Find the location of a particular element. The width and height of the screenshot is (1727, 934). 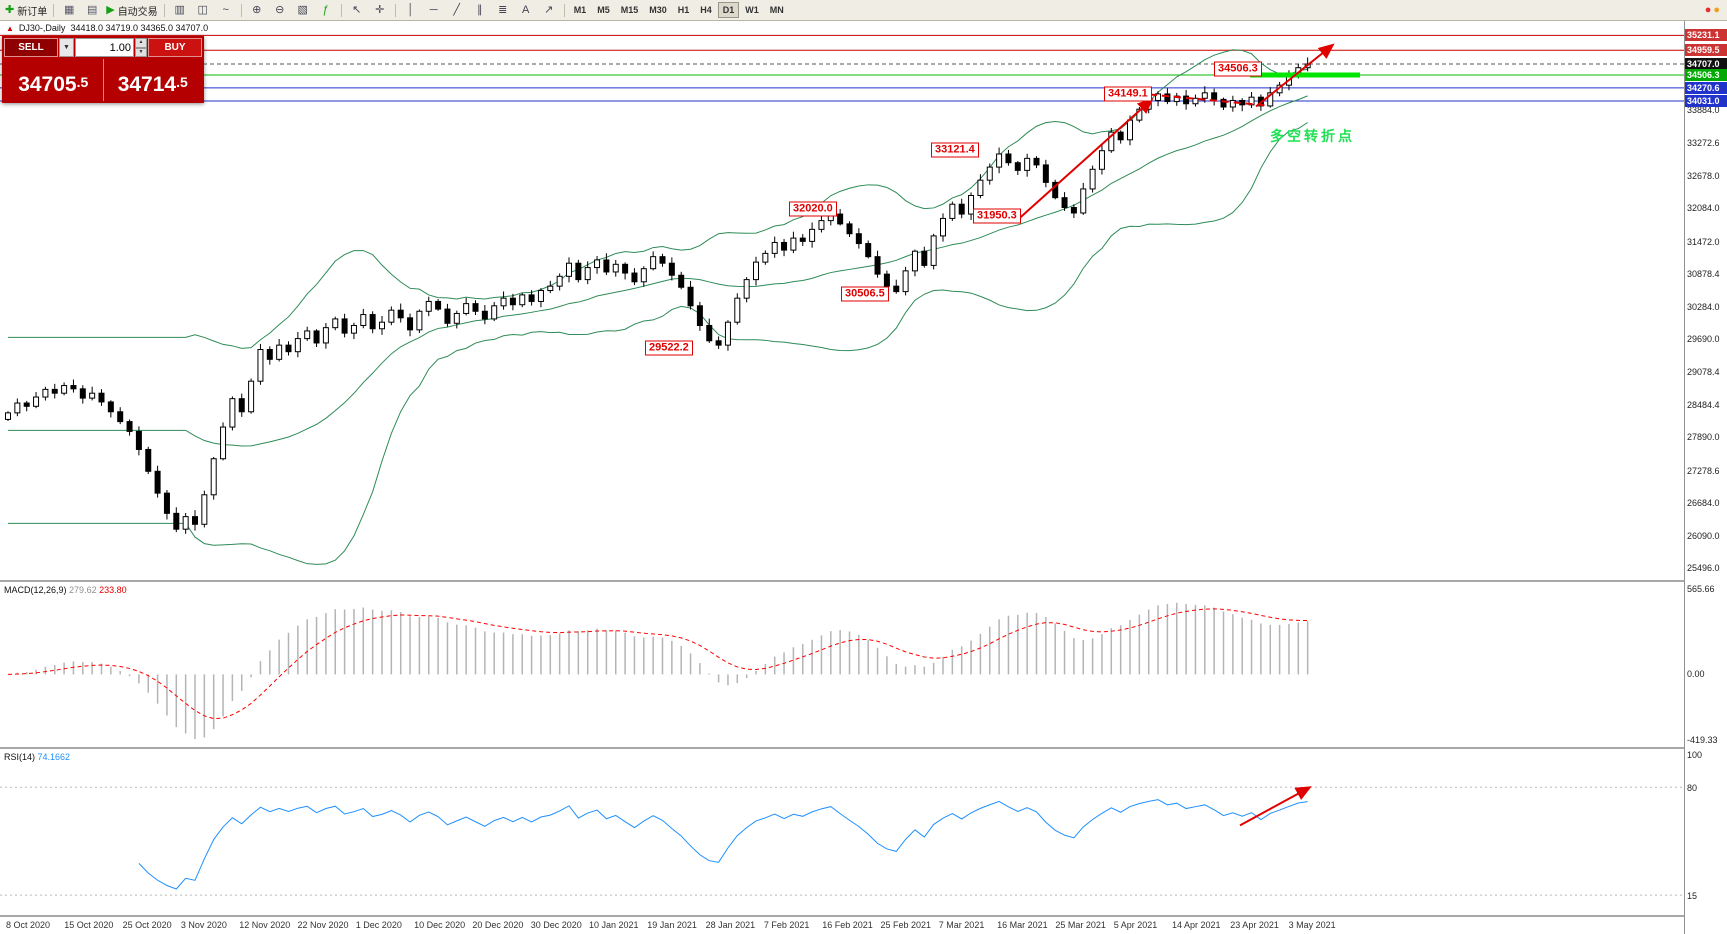

price-level-tag: 34270.6 is located at coordinates (1706, 87).